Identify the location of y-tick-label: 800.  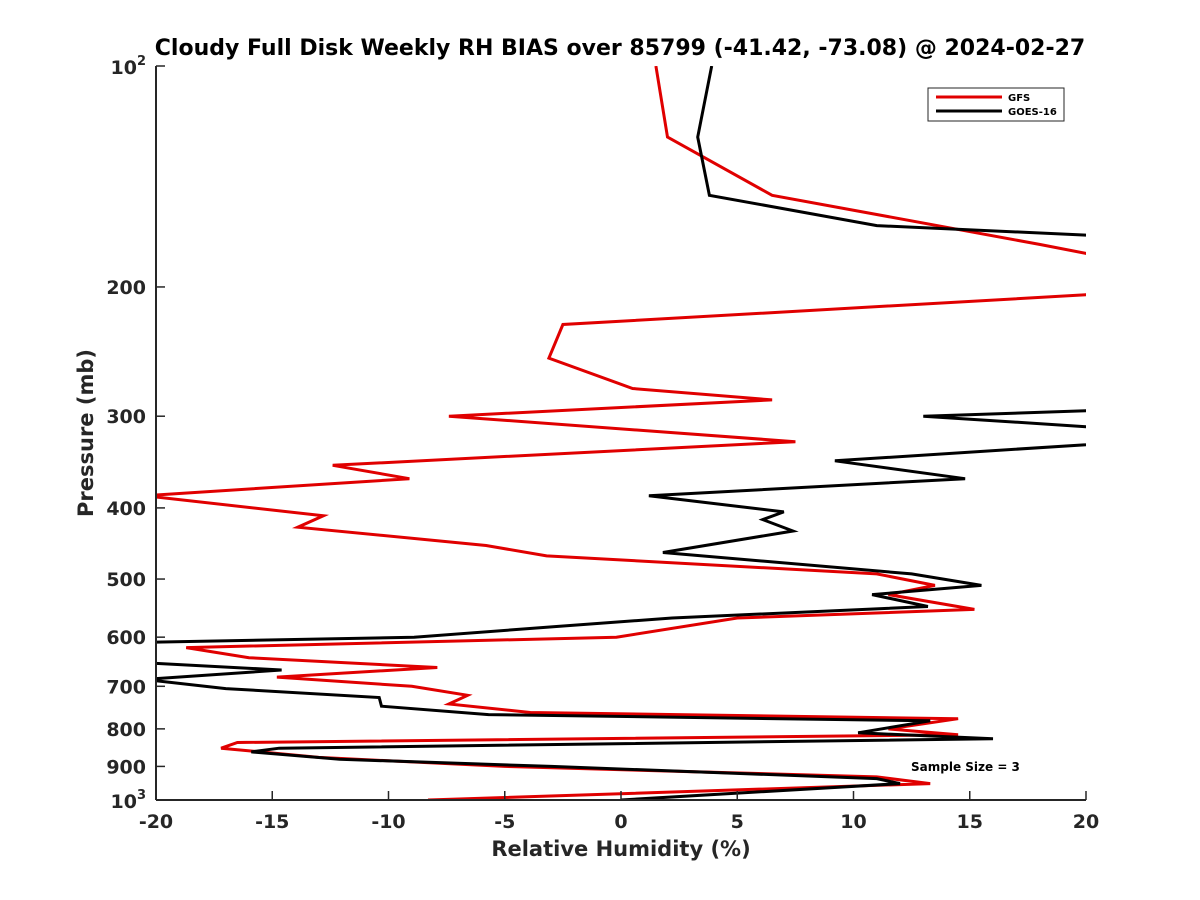
(126, 730).